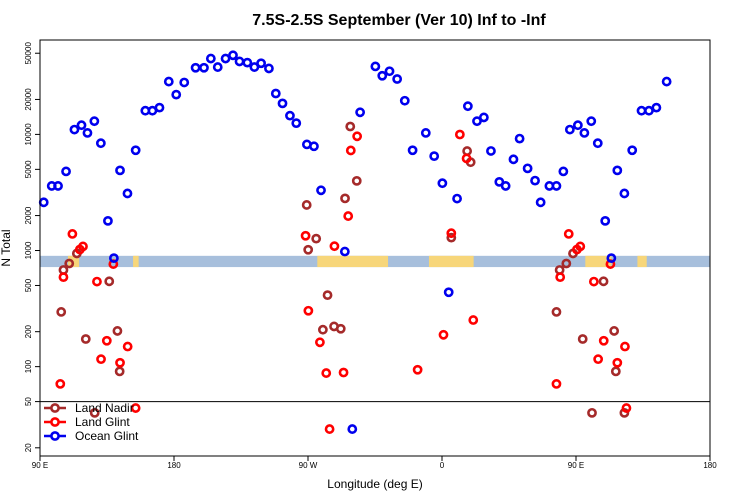  Describe the element at coordinates (308, 465) in the screenshot. I see `x-tick-label: 90 W` at that location.